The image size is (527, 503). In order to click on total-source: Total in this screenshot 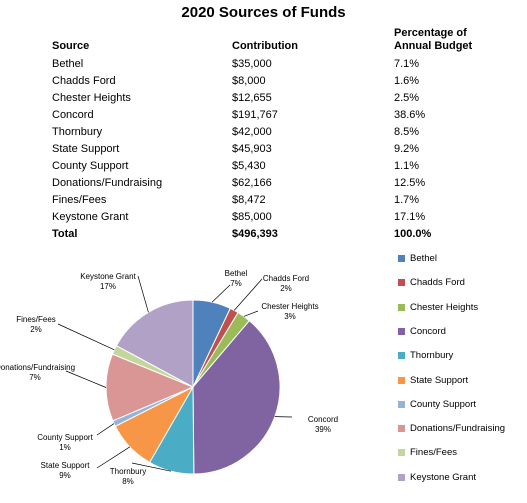, I will do `click(142, 231)`.